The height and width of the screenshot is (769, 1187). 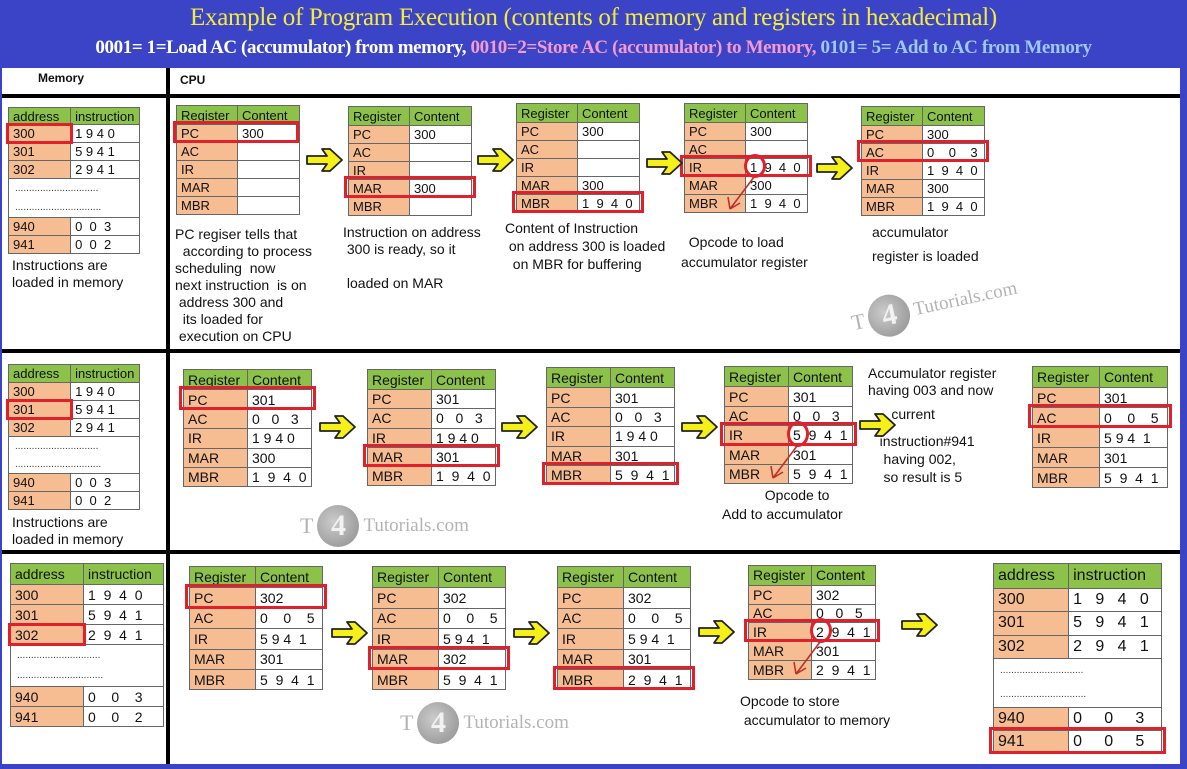 I want to click on logo-4: 4, so click(x=438, y=723).